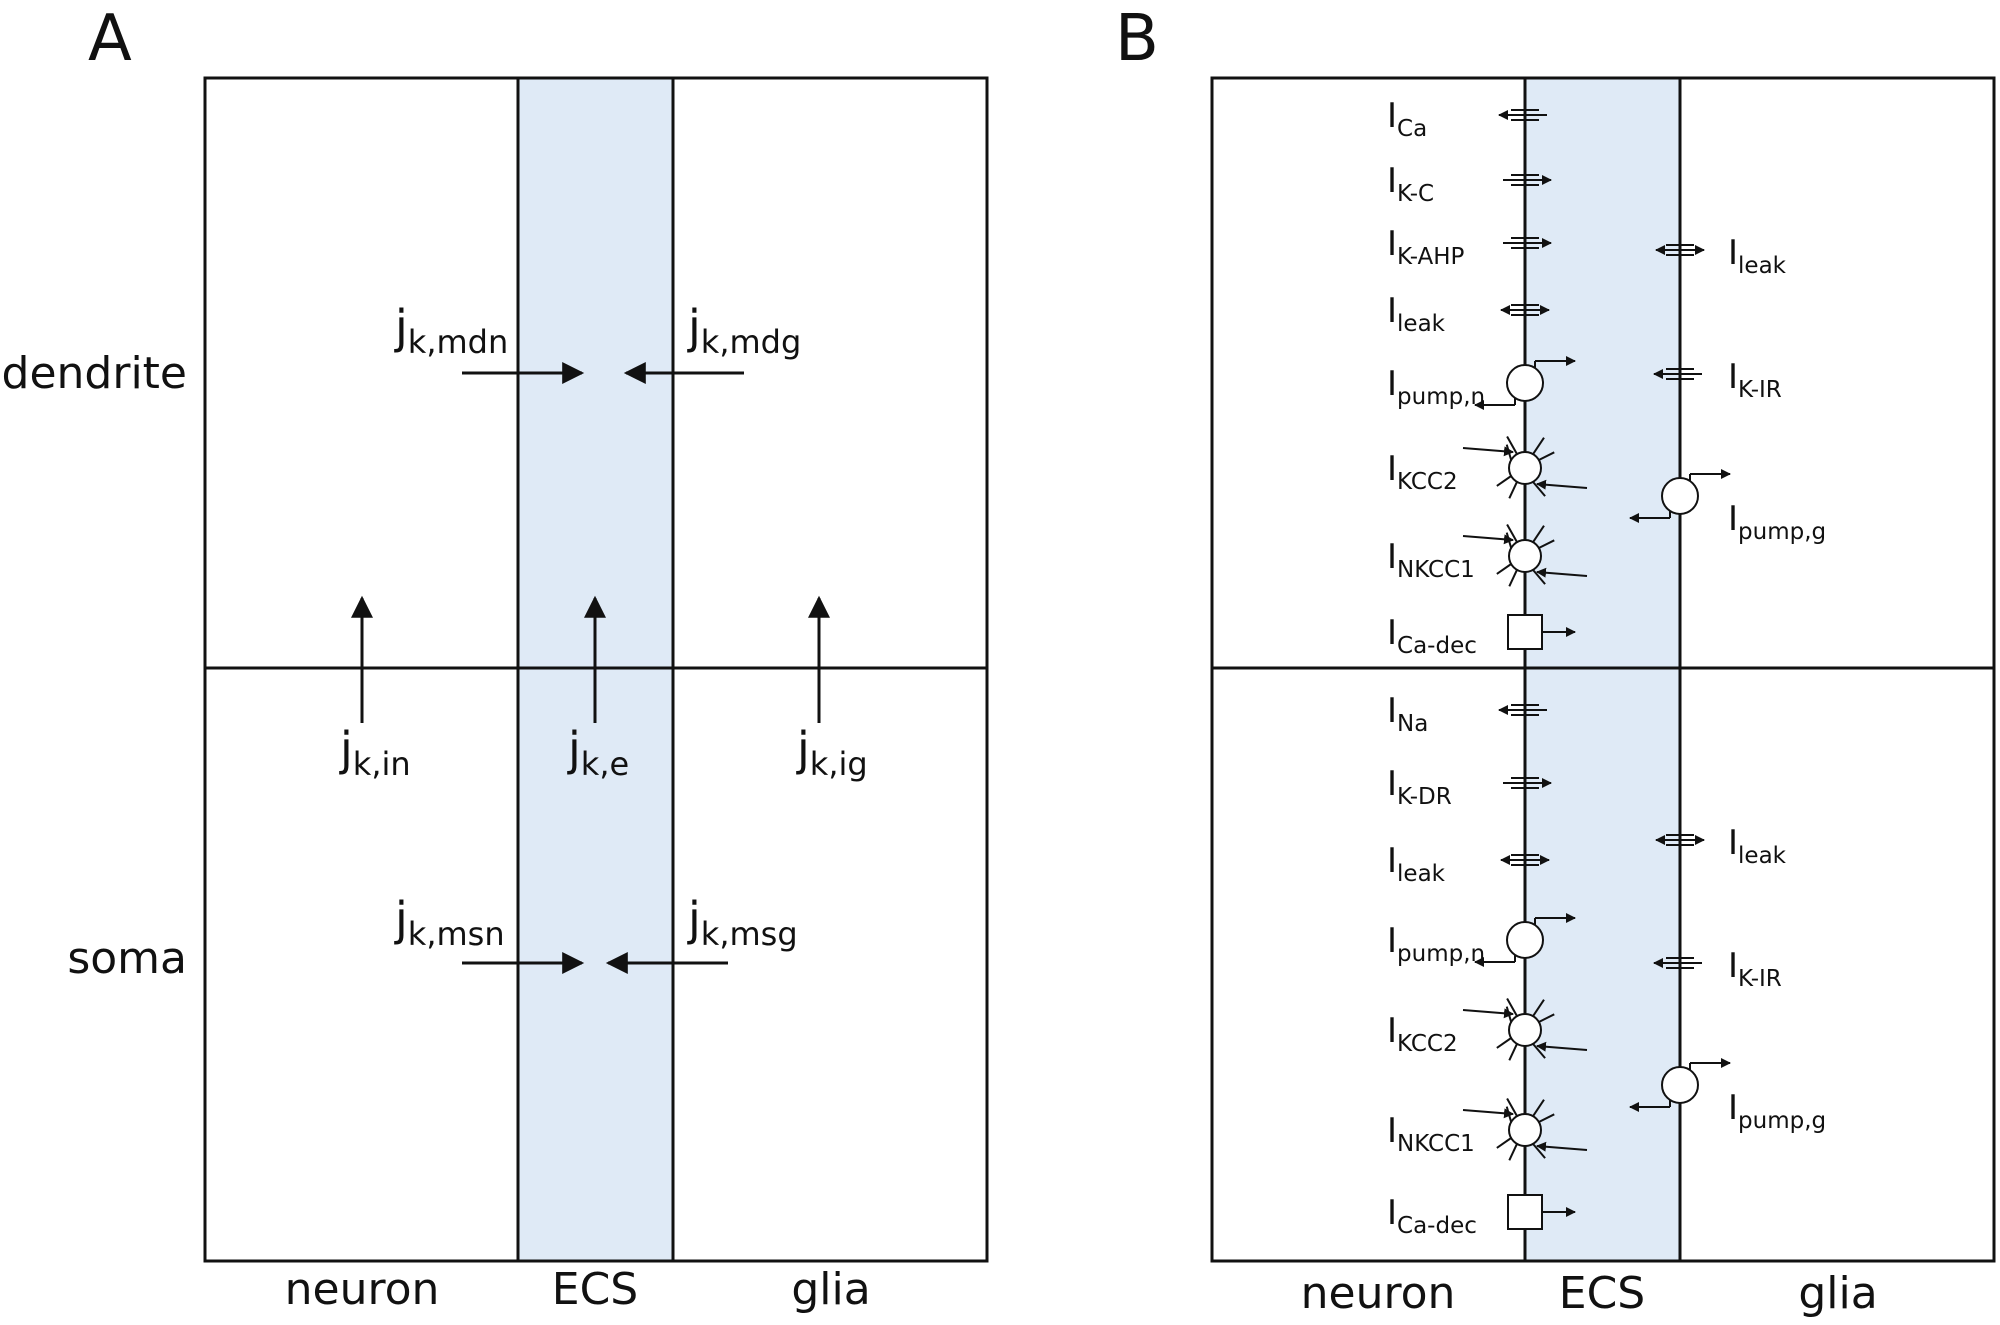 Image resolution: width=2000 pixels, height=1325 pixels. Describe the element at coordinates (1467, 119) in the screenshot. I see `mechanism-dendrite-neuron-0: ICa` at that location.